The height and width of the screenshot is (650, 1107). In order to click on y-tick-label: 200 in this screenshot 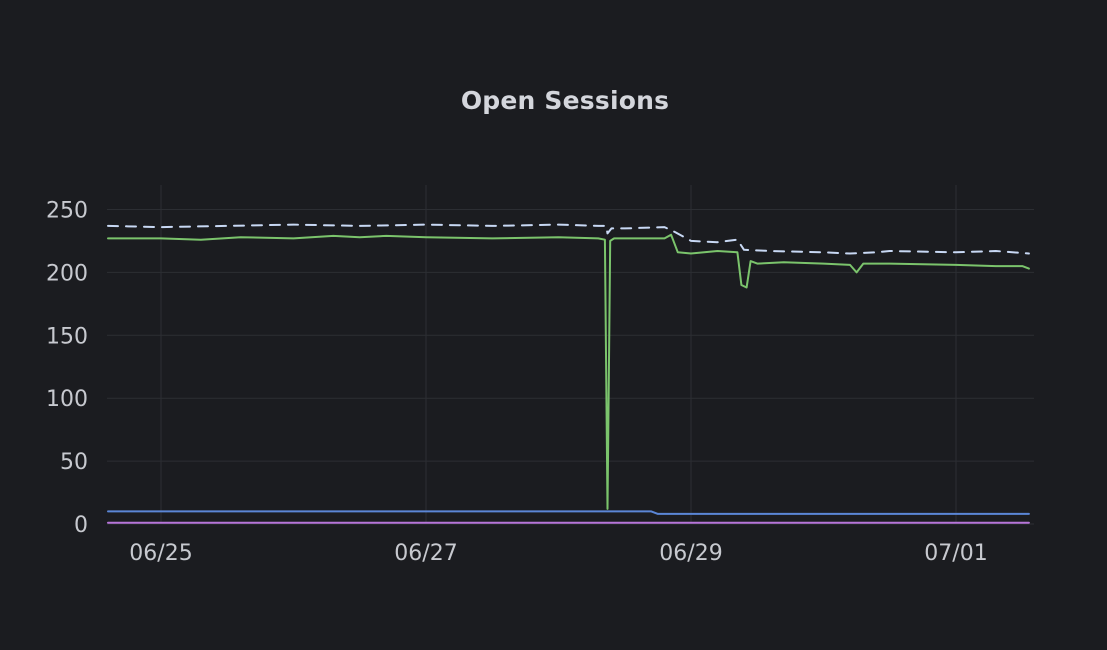, I will do `click(67, 273)`.